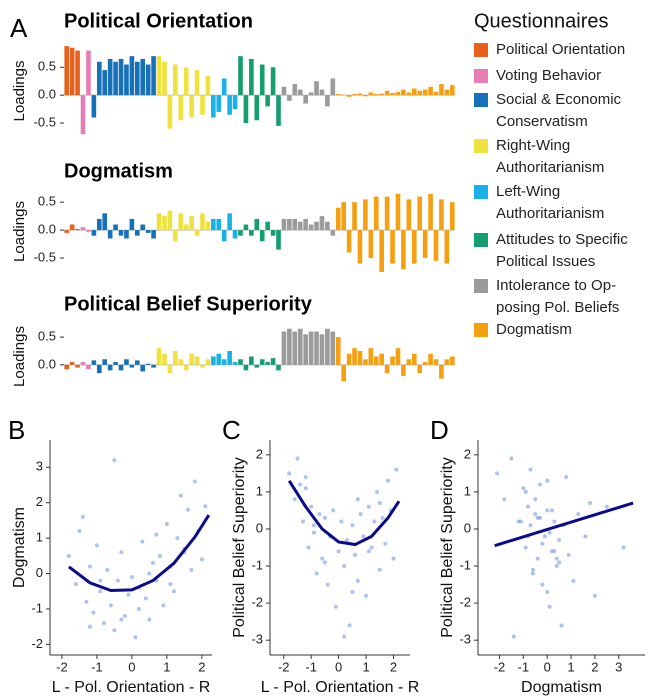  Describe the element at coordinates (344, 513) in the screenshot. I see `fit-line` at that location.